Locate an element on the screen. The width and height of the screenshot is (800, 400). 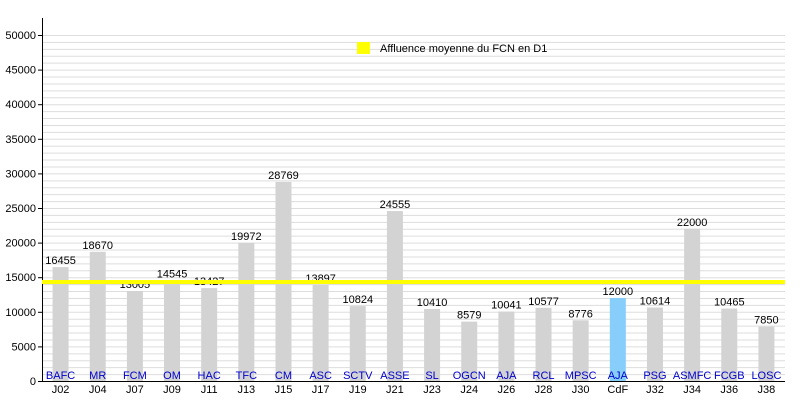
y-tick-label: 25000 is located at coordinates (20, 209).